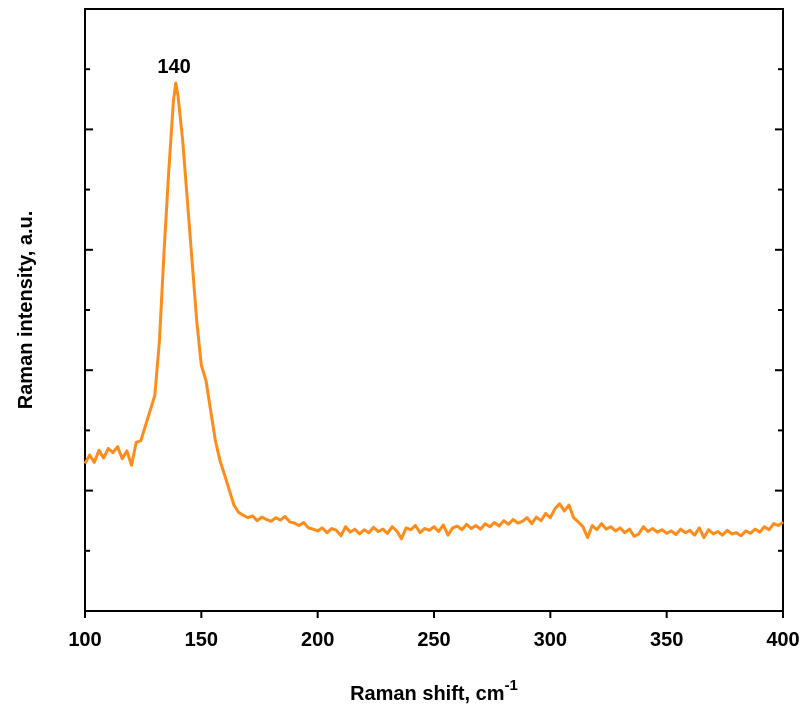 The height and width of the screenshot is (727, 807). Describe the element at coordinates (433, 640) in the screenshot. I see `x-tick-label: 250` at that location.